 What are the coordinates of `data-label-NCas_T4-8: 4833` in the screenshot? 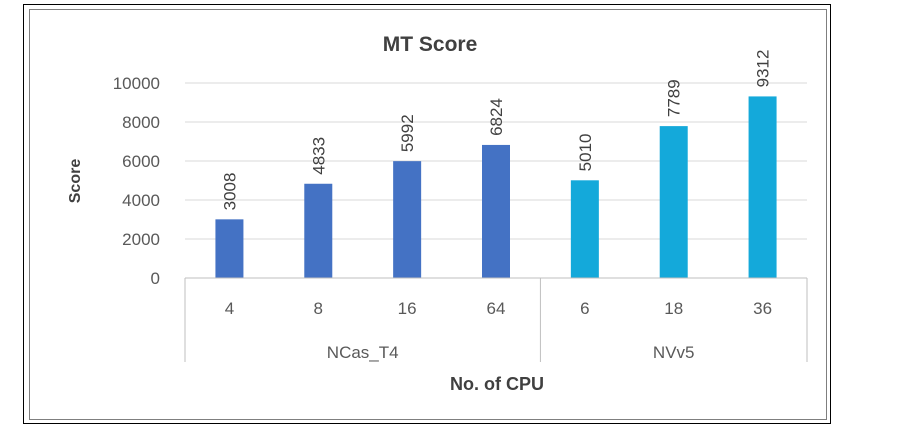 It's located at (318, 156).